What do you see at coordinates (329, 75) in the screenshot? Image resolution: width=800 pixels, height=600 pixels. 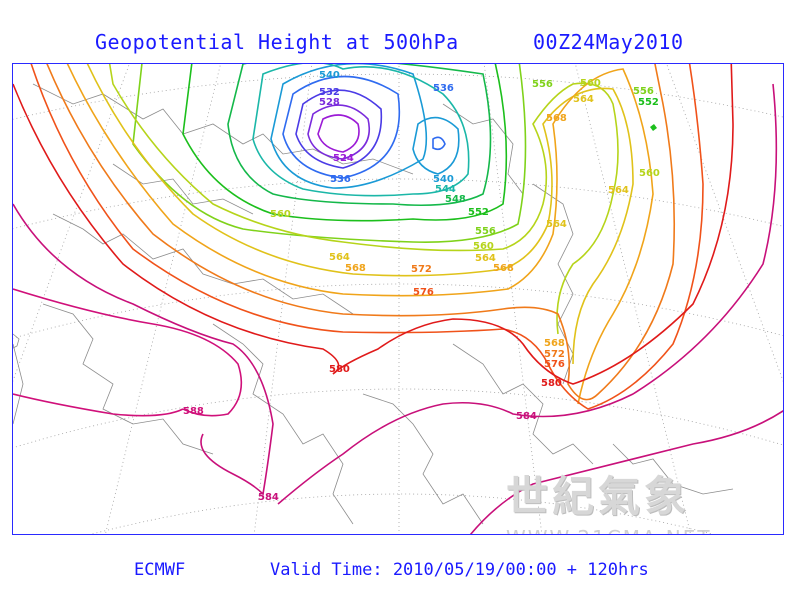 I see `contour-label-540: 540` at bounding box center [329, 75].